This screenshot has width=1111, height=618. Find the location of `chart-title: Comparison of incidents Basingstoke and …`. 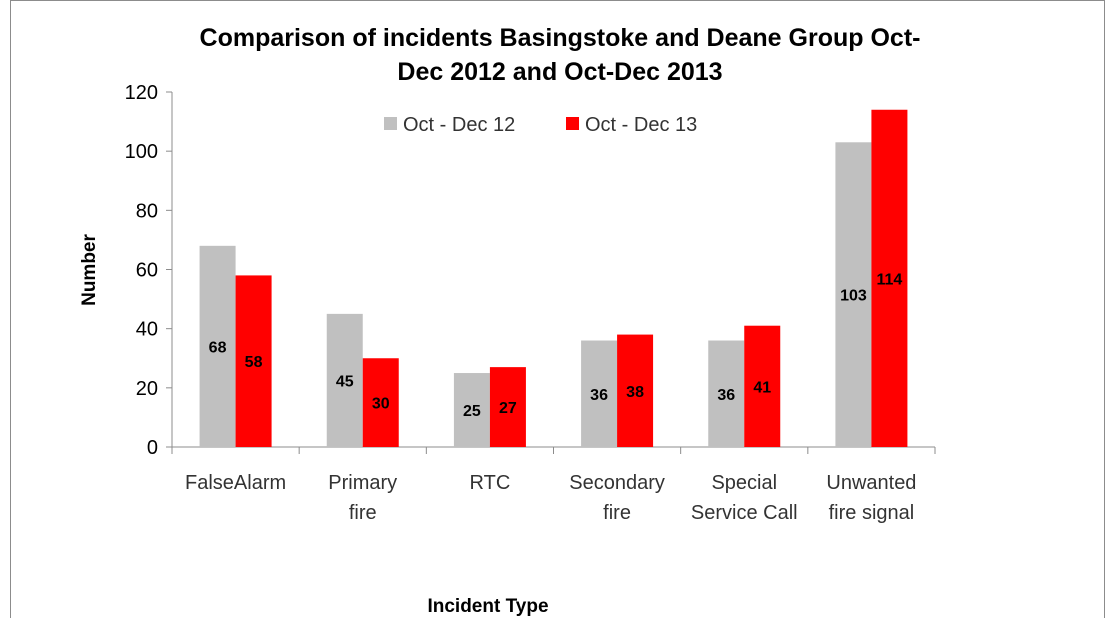

chart-title: Comparison of incidents Basingstoke and … is located at coordinates (560, 55).